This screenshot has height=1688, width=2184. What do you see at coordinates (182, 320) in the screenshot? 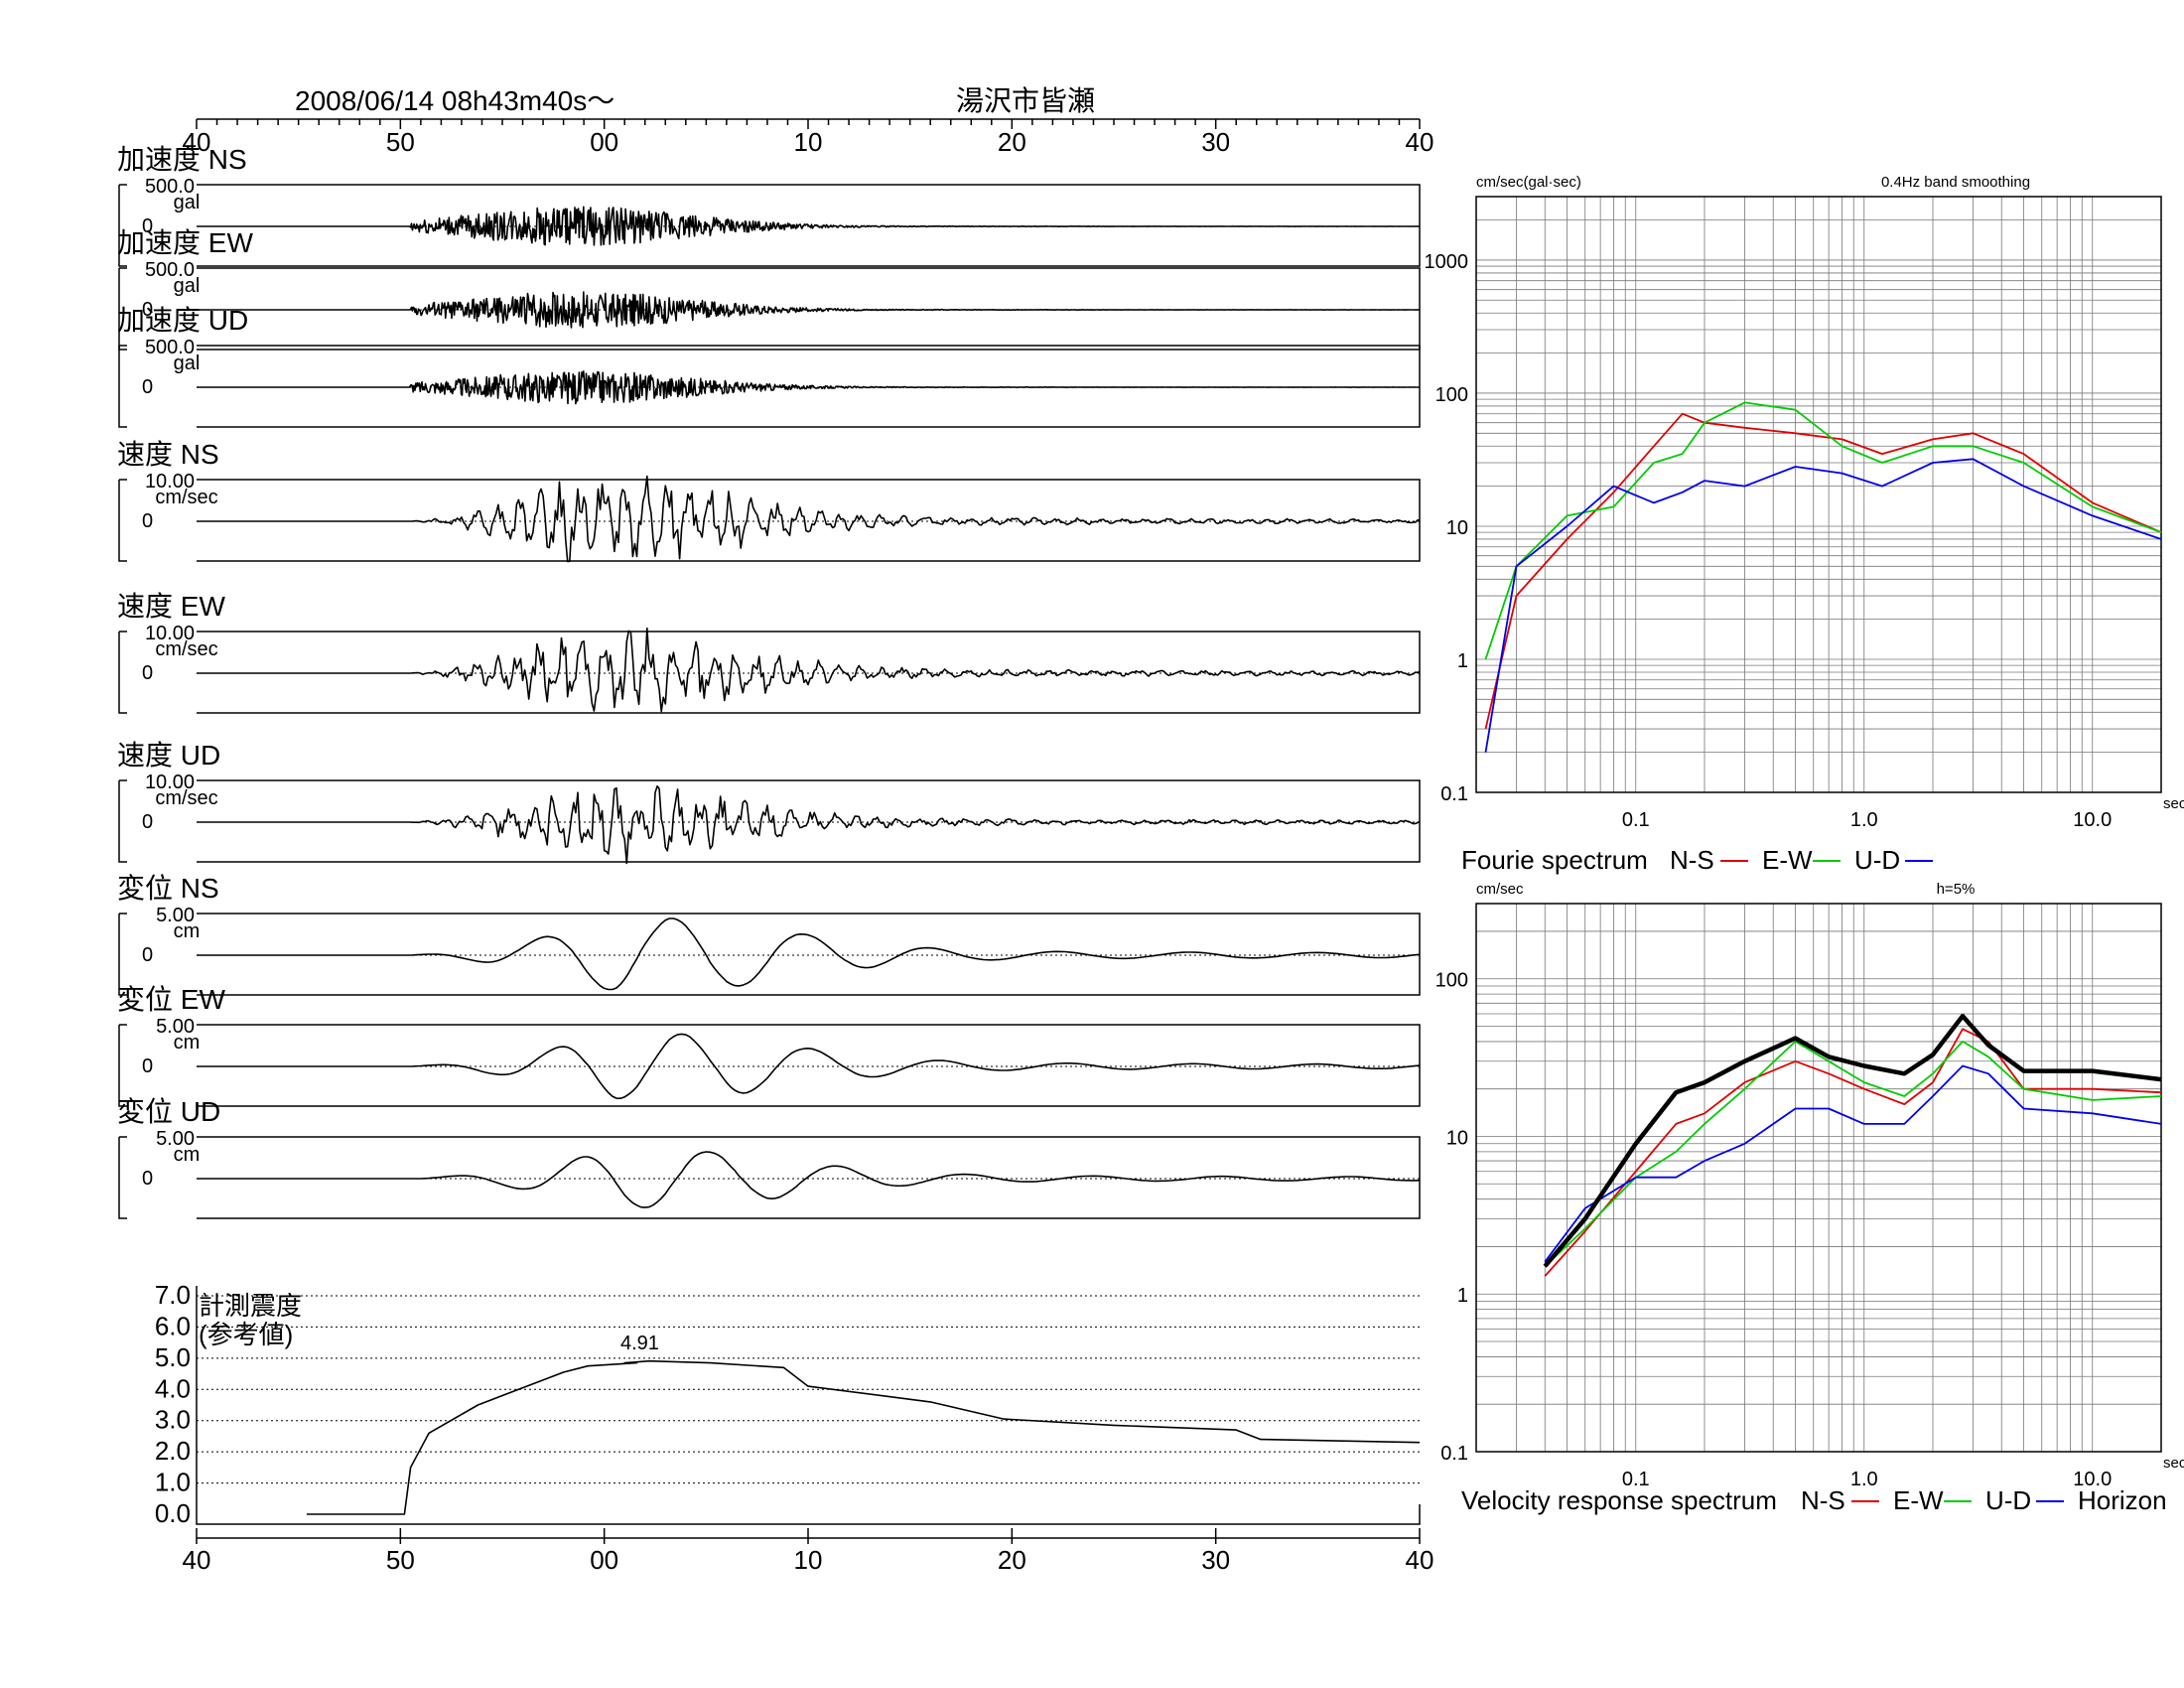
I see `waveform-label: 加速度 UD` at bounding box center [182, 320].